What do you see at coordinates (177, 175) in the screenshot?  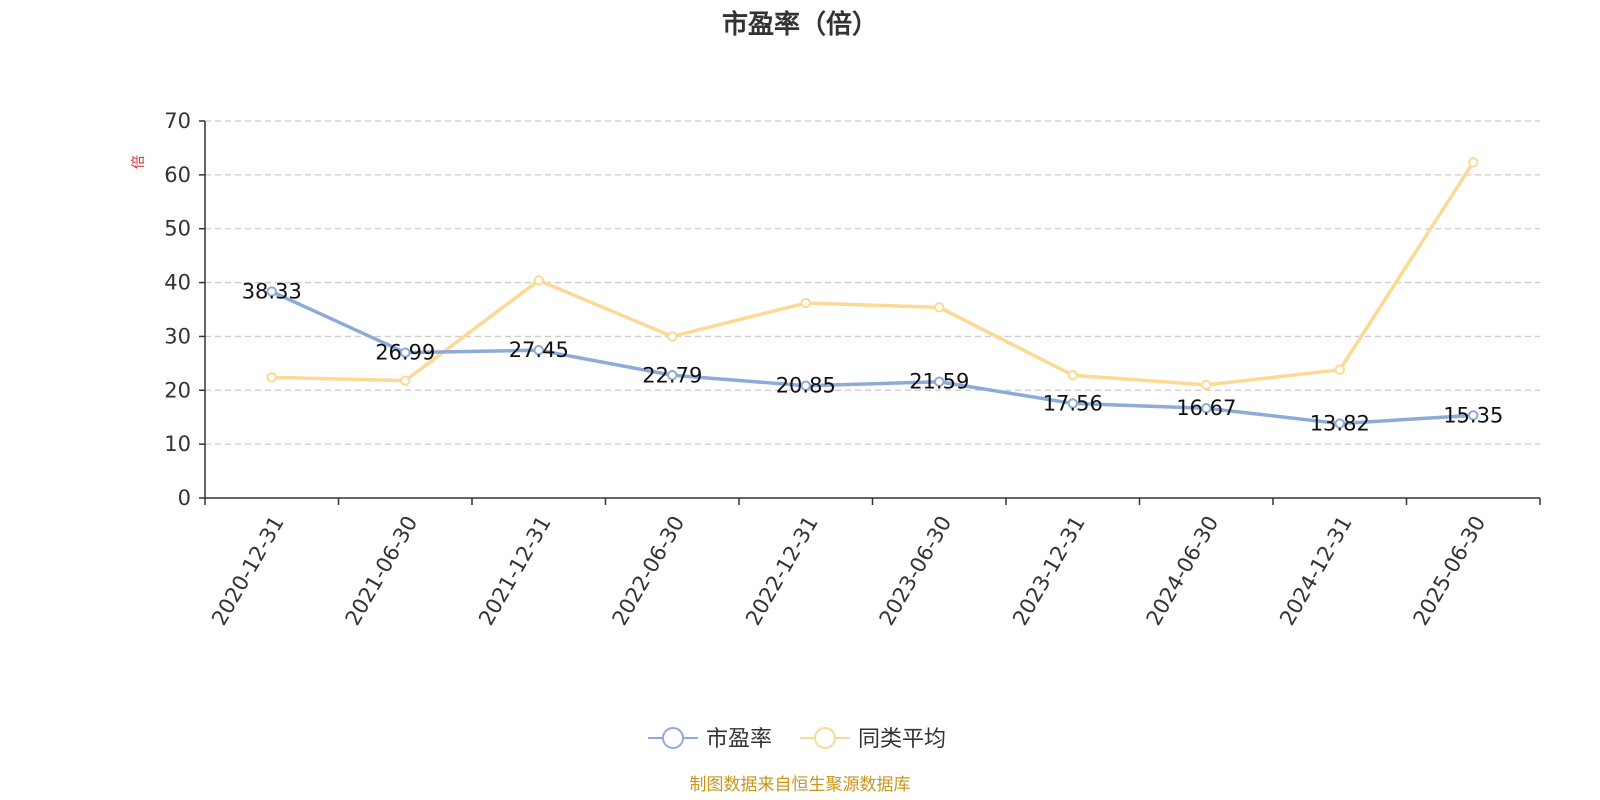 I see `y-tick-label: 60` at bounding box center [177, 175].